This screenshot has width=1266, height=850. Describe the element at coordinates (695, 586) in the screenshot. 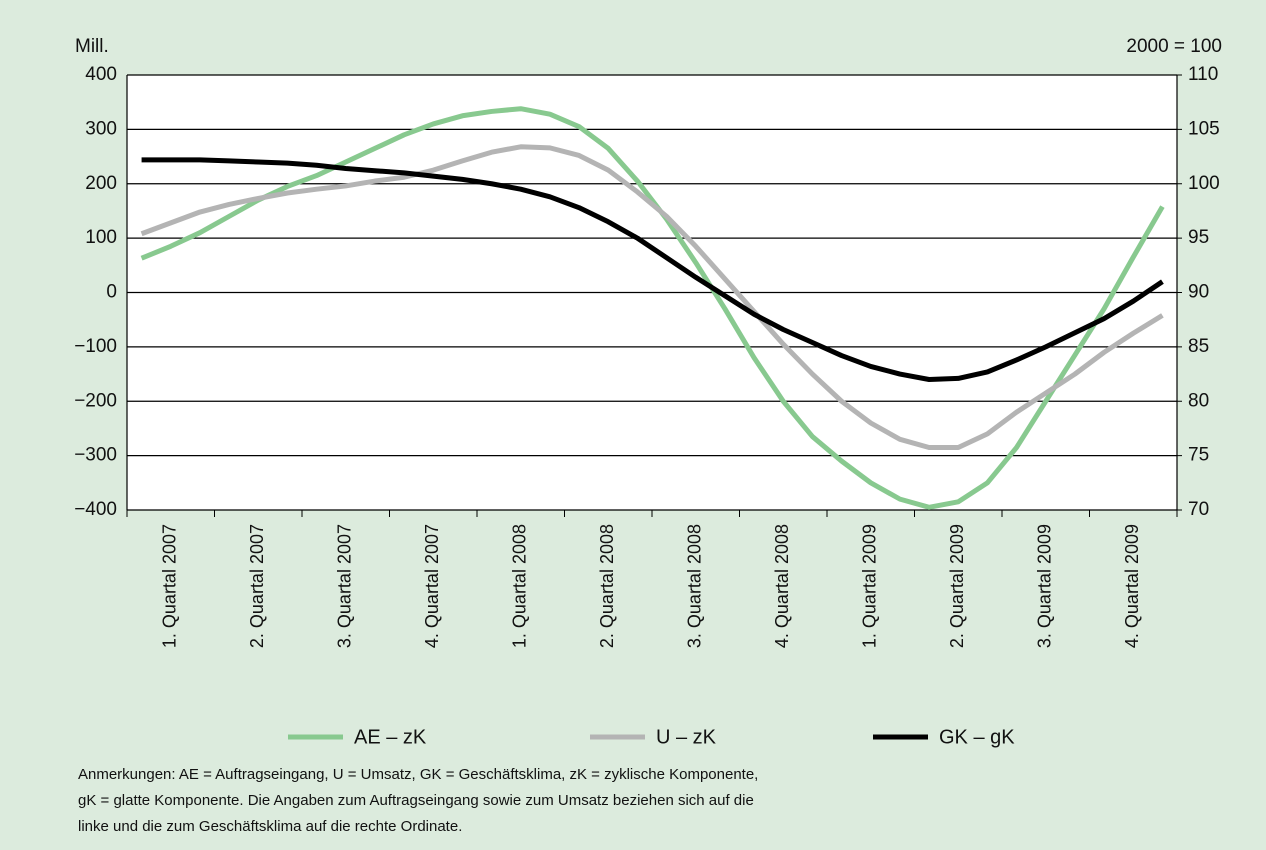

I see `x-tick-label: 3. Quartal 2008` at that location.